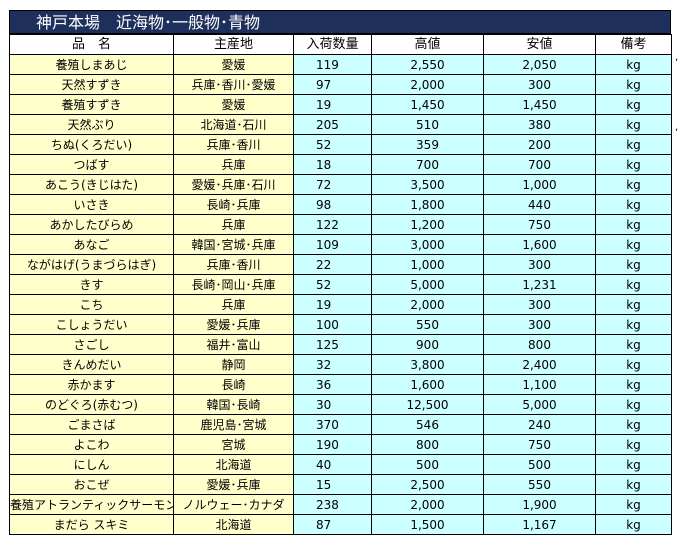 The width and height of the screenshot is (683, 546). I want to click on table-row: きんめだい 静岡 32 3,800 2,400 kg, so click(340, 364).